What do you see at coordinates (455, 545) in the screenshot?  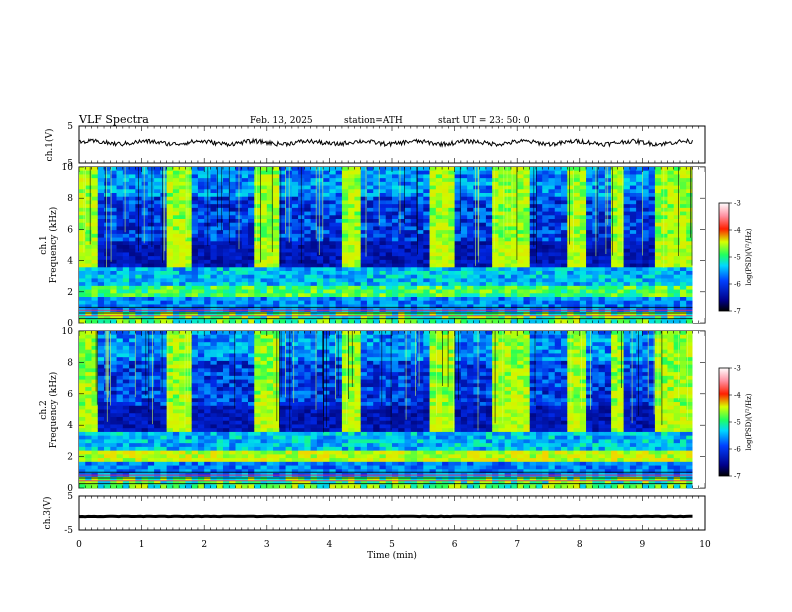 I see `x-tick-label: 6` at bounding box center [455, 545].